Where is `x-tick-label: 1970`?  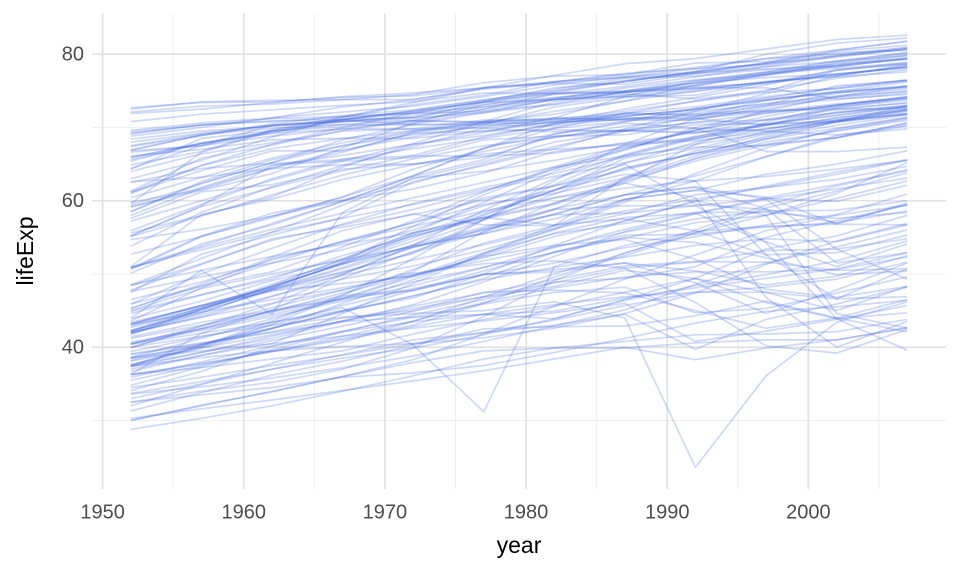 x-tick-label: 1970 is located at coordinates (385, 513).